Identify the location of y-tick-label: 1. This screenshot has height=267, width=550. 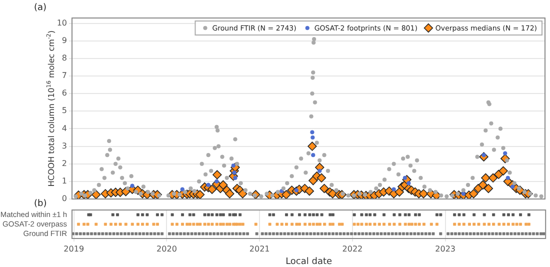
(64, 181).